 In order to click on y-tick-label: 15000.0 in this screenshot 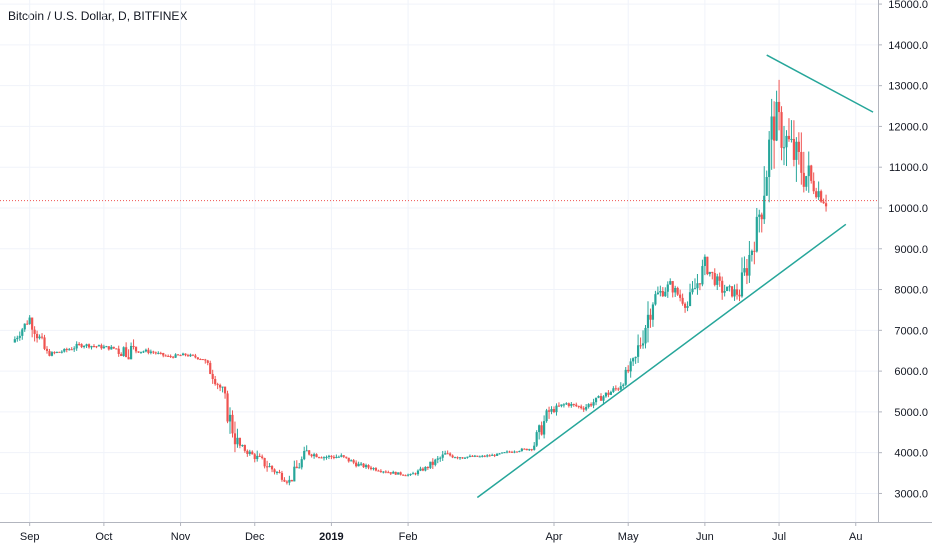, I will do `click(908, 5)`.